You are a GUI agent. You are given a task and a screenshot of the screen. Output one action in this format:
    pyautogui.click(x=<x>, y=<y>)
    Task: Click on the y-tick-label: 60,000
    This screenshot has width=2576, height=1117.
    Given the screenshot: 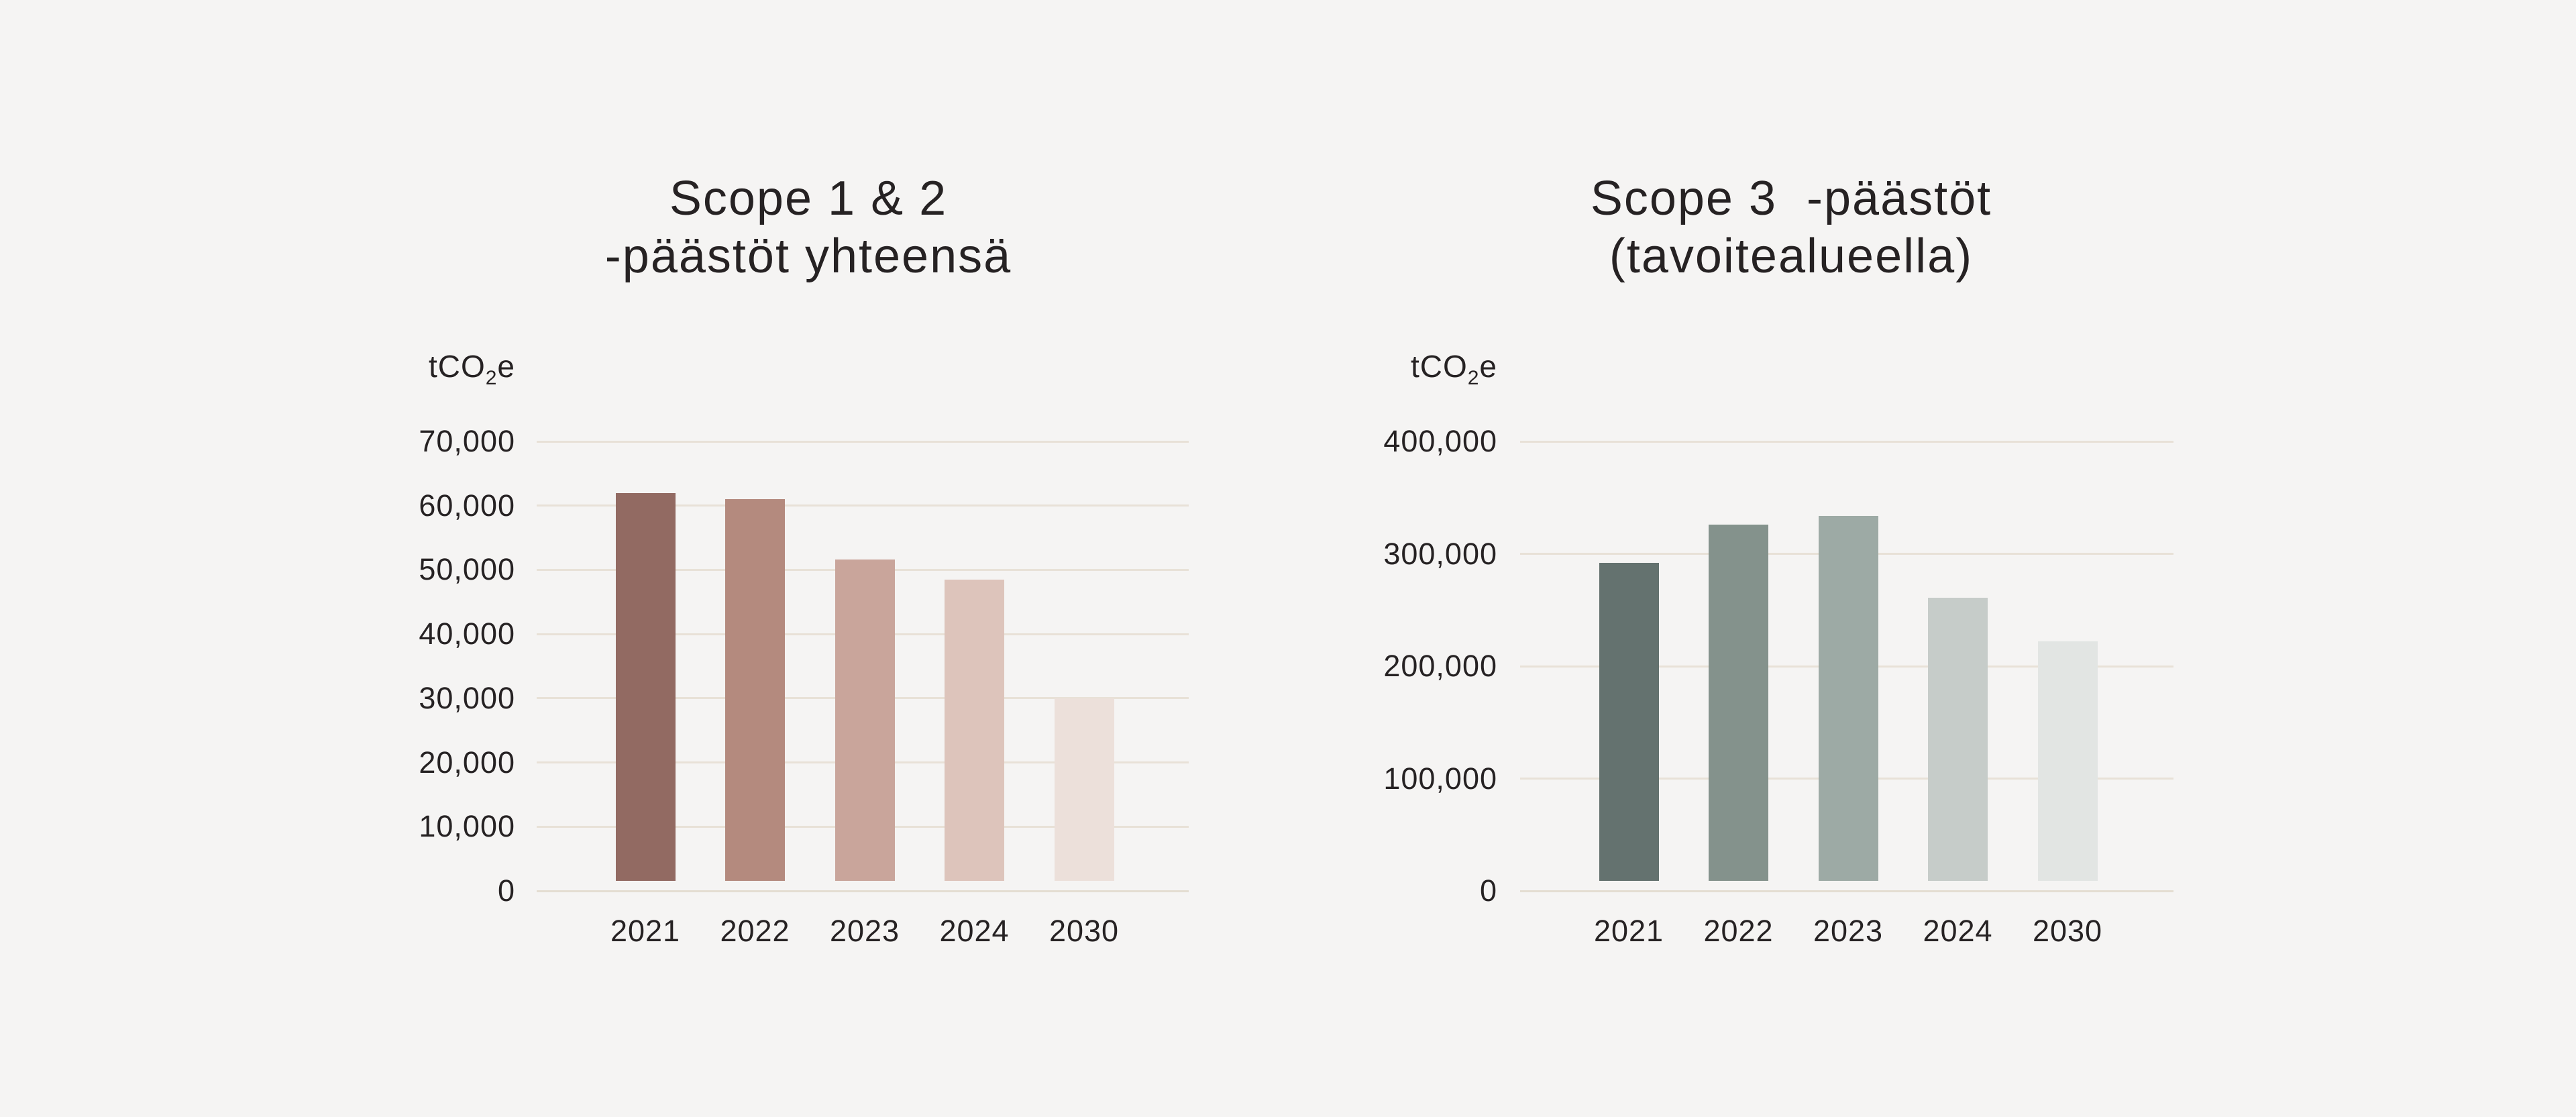 What is the action you would take?
    pyautogui.click(x=467, y=505)
    